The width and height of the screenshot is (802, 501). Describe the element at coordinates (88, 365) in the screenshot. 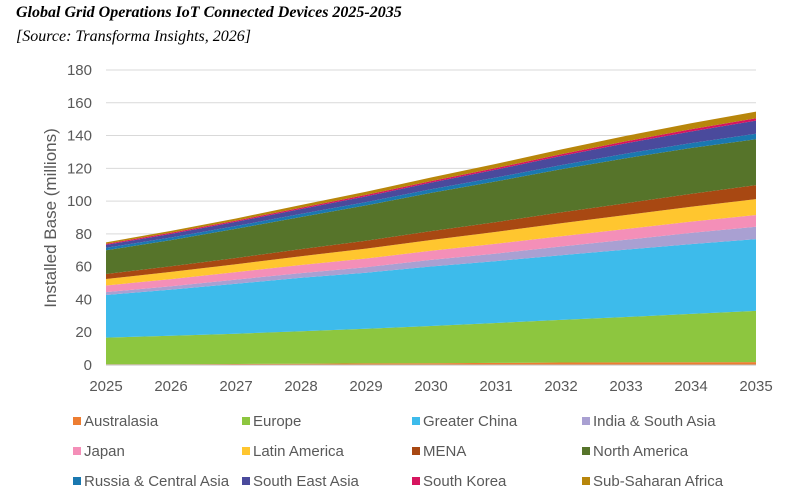

I see `y-tick-label: 0` at that location.